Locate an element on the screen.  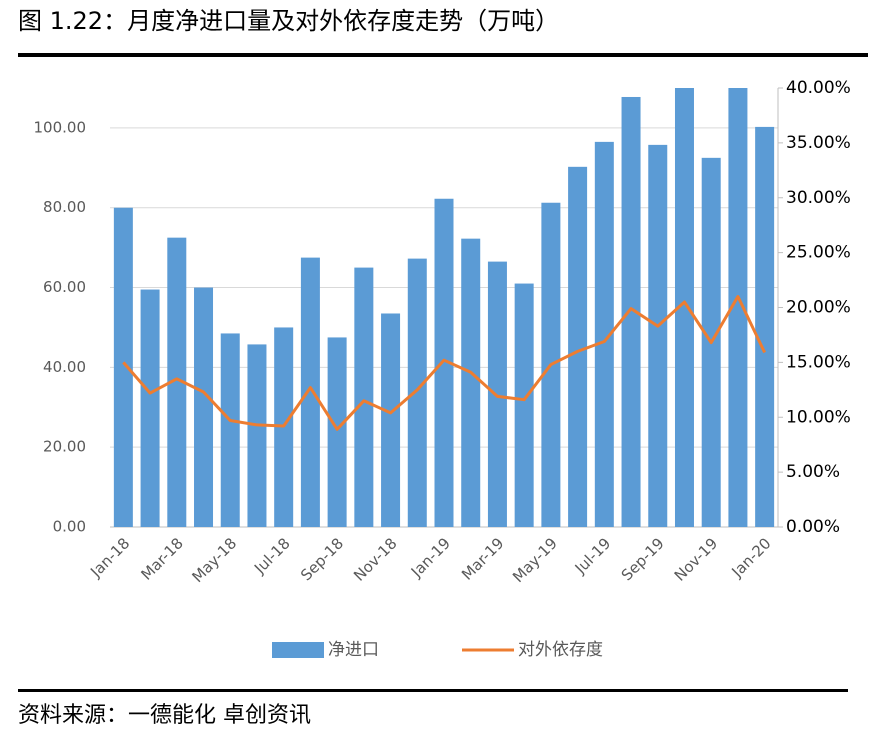
x-tick-label: Mar-18 is located at coordinates (161, 558).